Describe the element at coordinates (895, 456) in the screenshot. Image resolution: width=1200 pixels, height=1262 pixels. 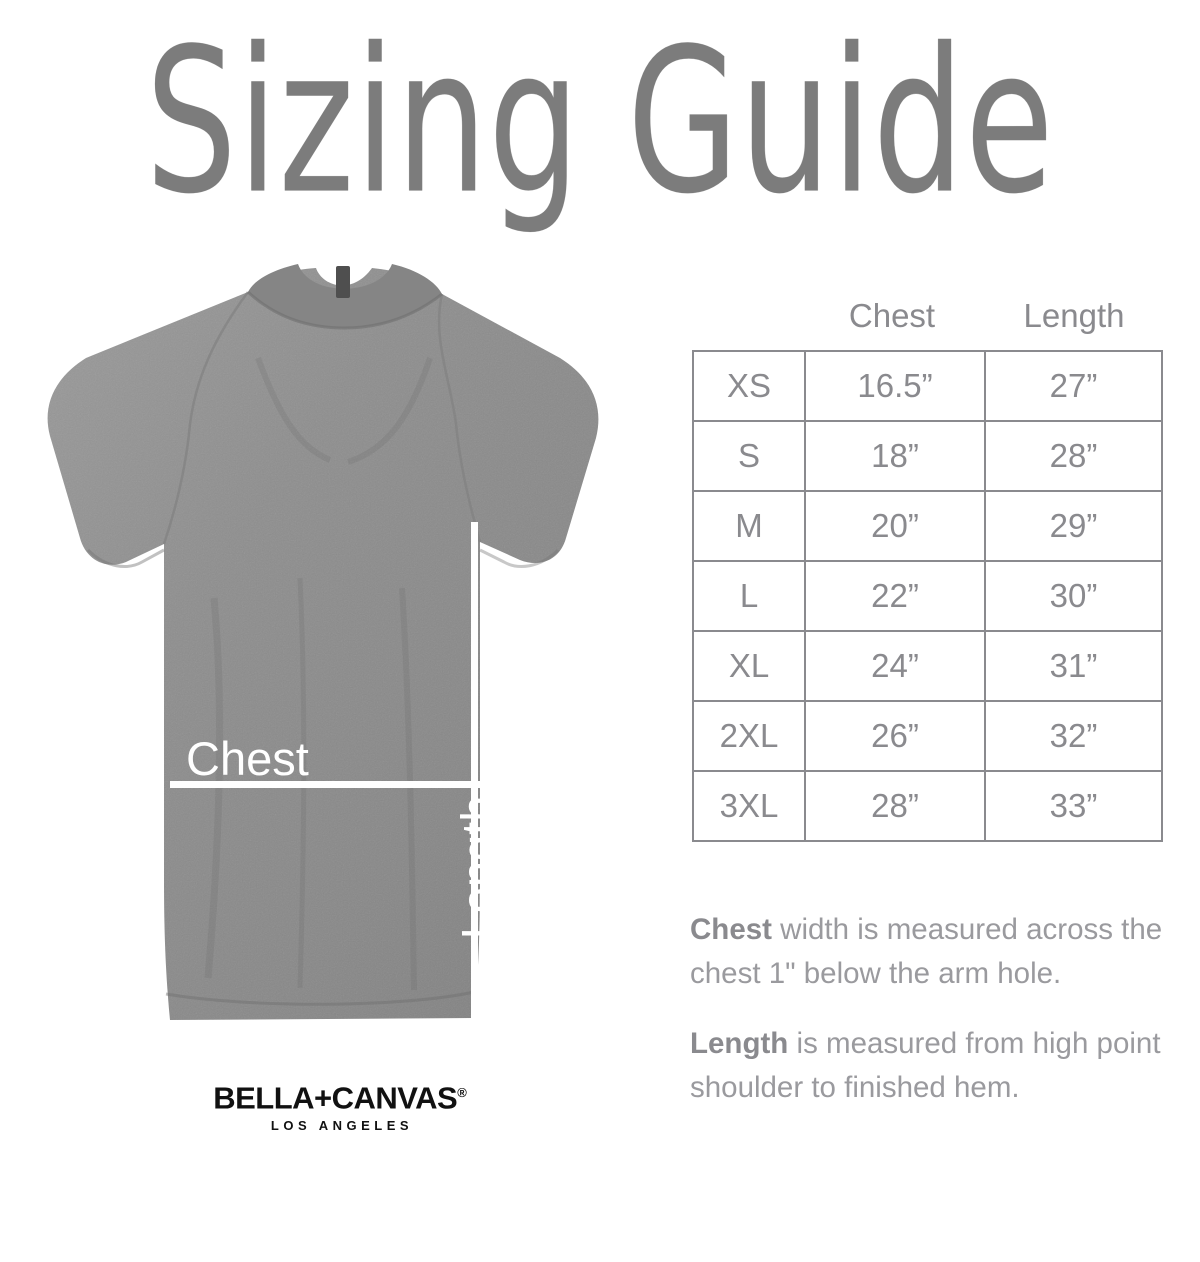
I see `cell-chest: 18”` at that location.